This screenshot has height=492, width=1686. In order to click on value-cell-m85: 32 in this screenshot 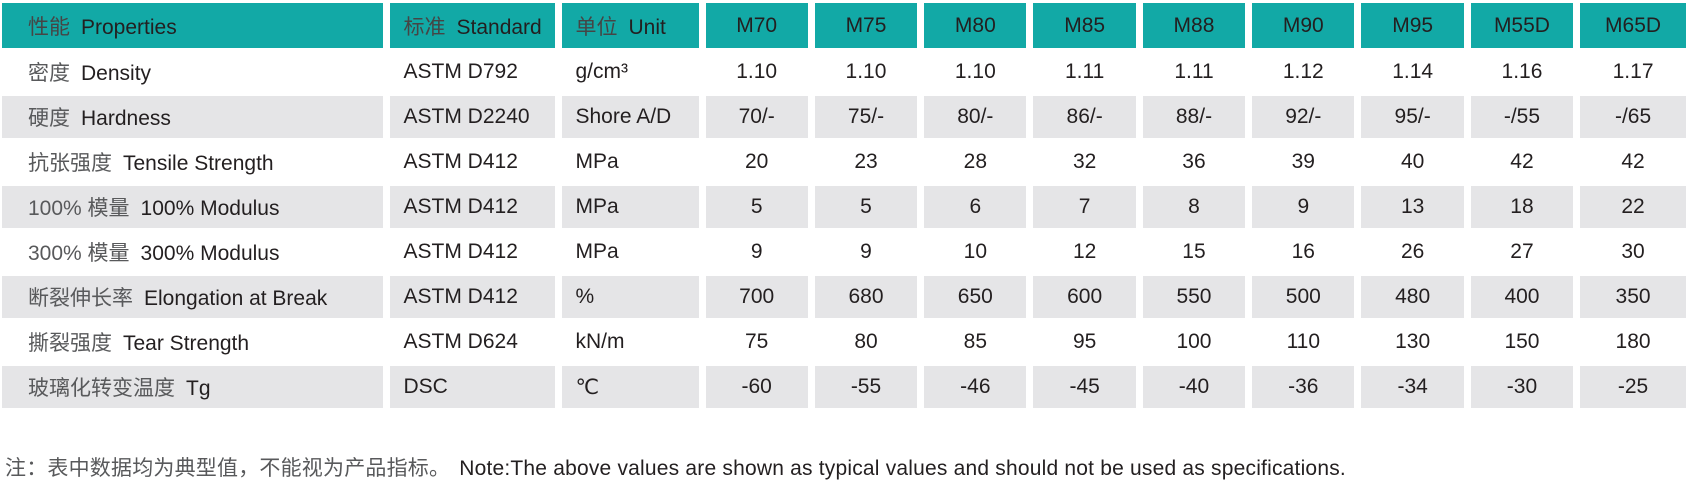, I will do `click(1083, 161)`.